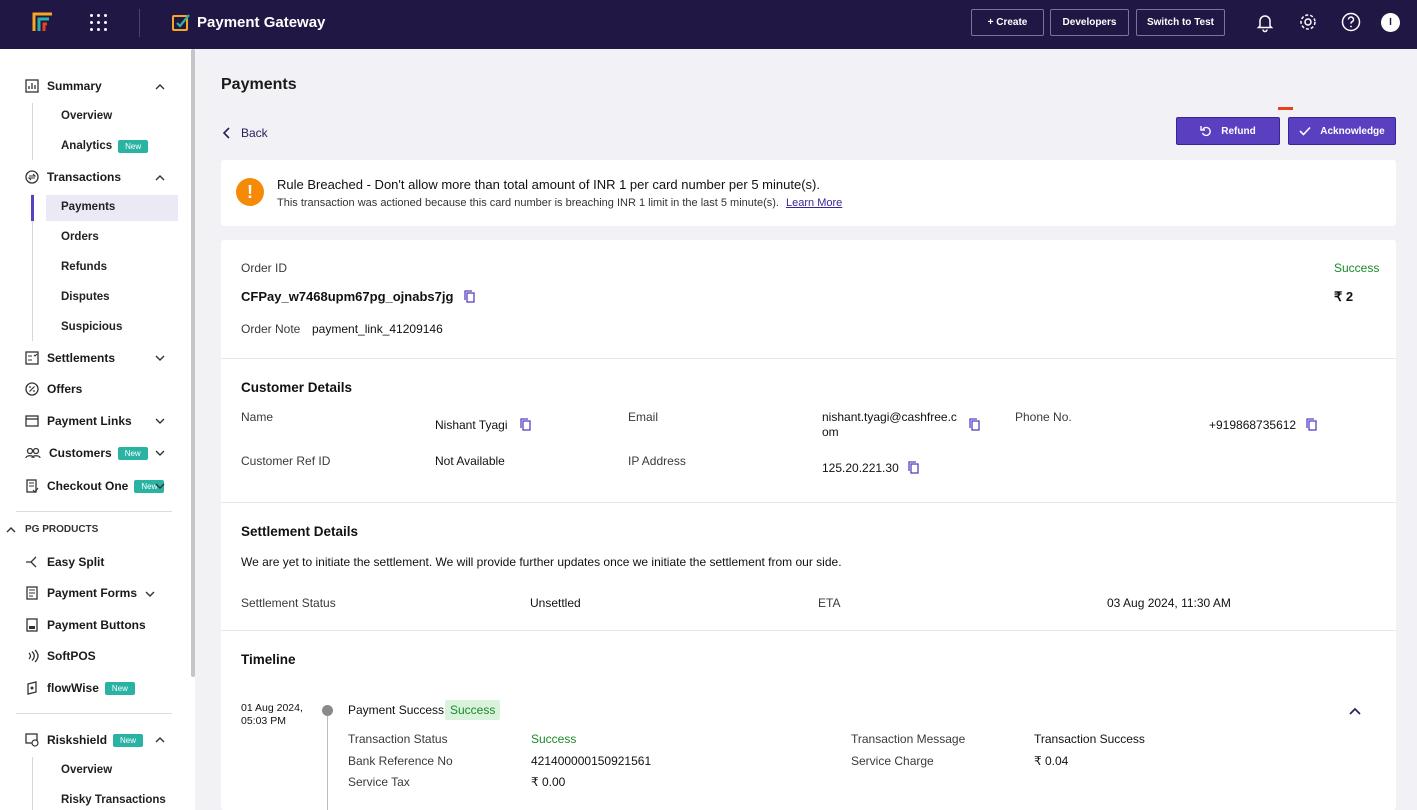 The image size is (1417, 810). Describe the element at coordinates (1180, 22) in the screenshot. I see `switch-to-test-button: Switch to Test` at that location.